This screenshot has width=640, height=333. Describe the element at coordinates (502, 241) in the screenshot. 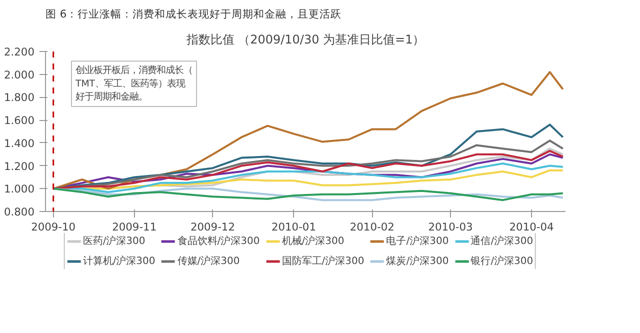

I see `legend-label: 通信/沪深300` at that location.